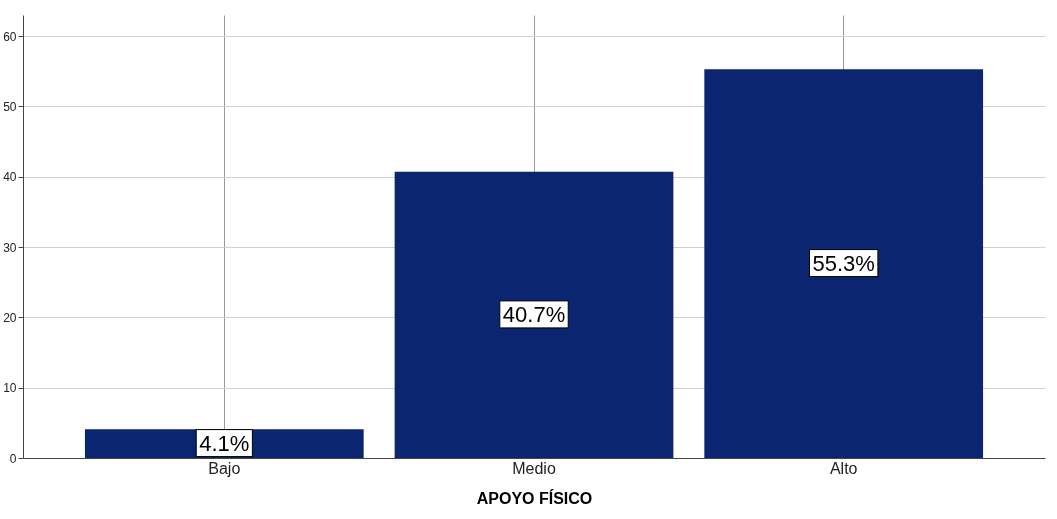 The width and height of the screenshot is (1057, 519). Describe the element at coordinates (10, 317) in the screenshot. I see `y-tick-label: 20` at that location.